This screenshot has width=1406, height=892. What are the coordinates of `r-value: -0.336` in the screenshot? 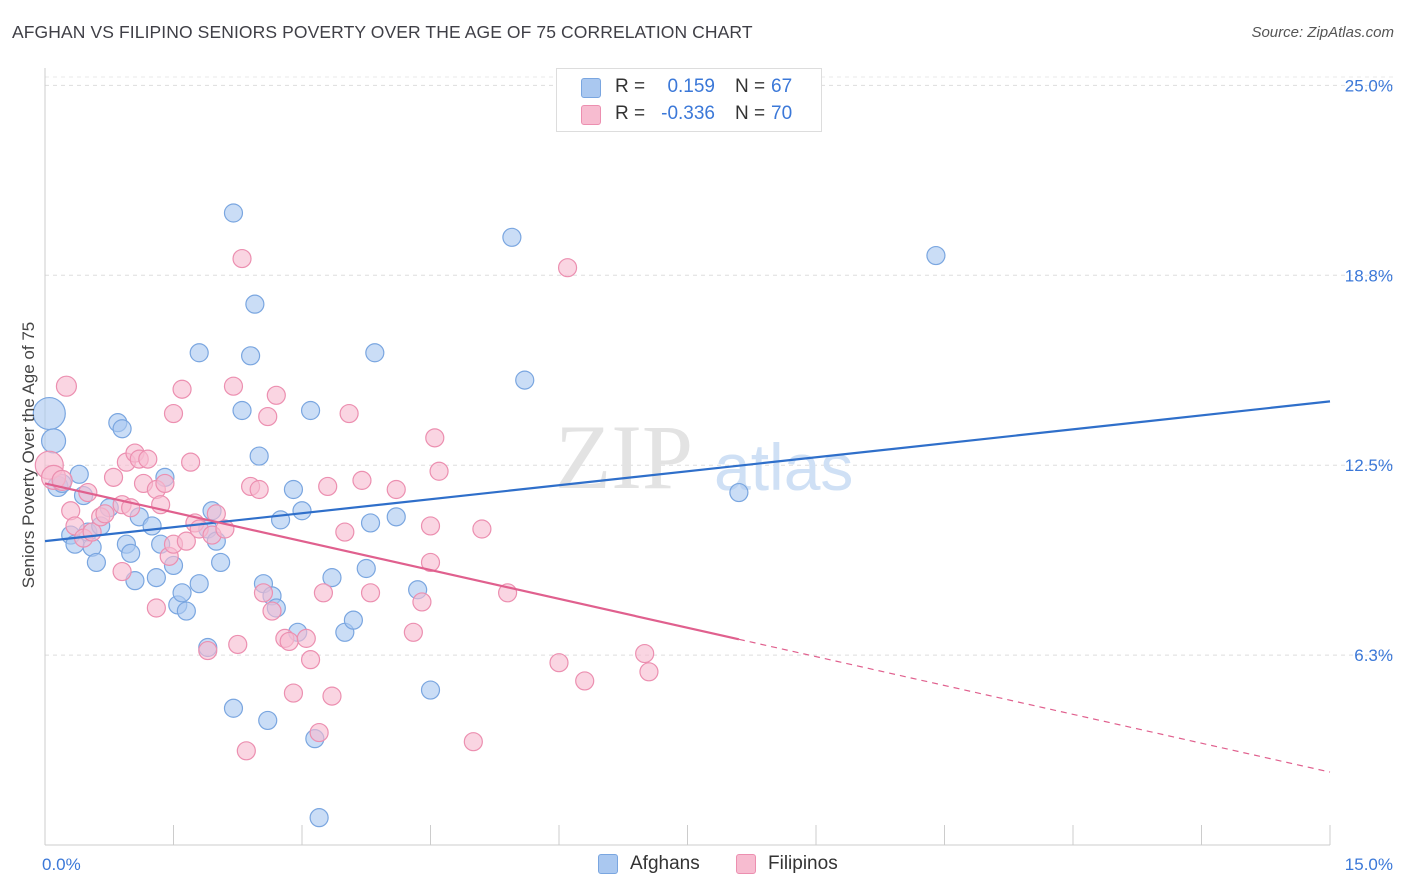 It's located at (688, 113).